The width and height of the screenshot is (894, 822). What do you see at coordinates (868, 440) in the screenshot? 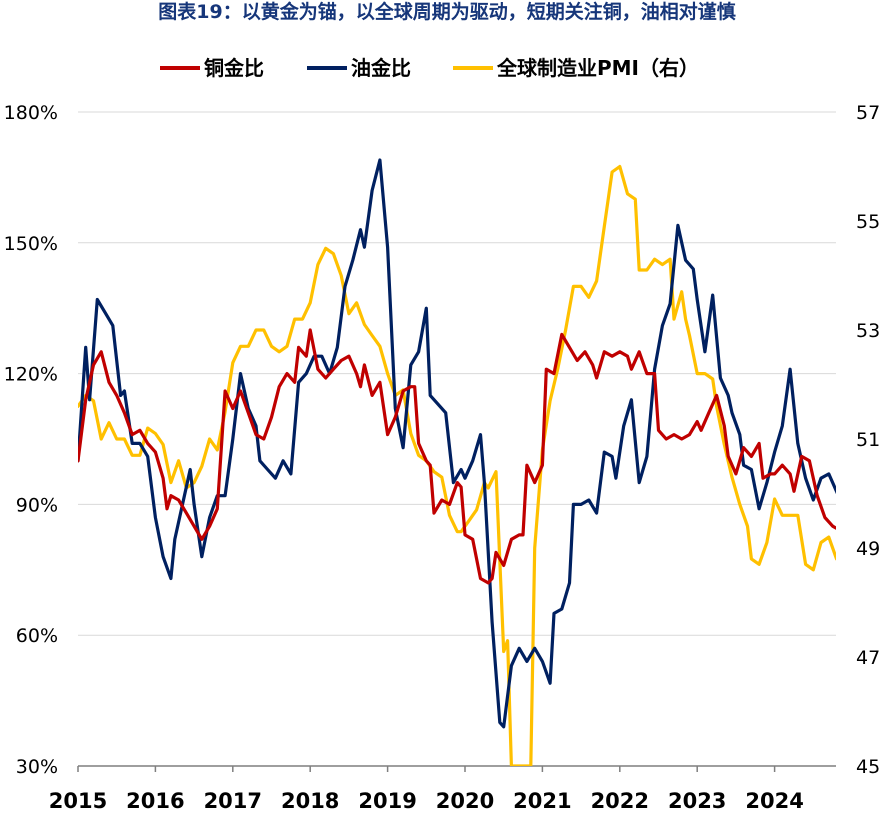
I see `y-right-tick-label: 51` at bounding box center [868, 440].